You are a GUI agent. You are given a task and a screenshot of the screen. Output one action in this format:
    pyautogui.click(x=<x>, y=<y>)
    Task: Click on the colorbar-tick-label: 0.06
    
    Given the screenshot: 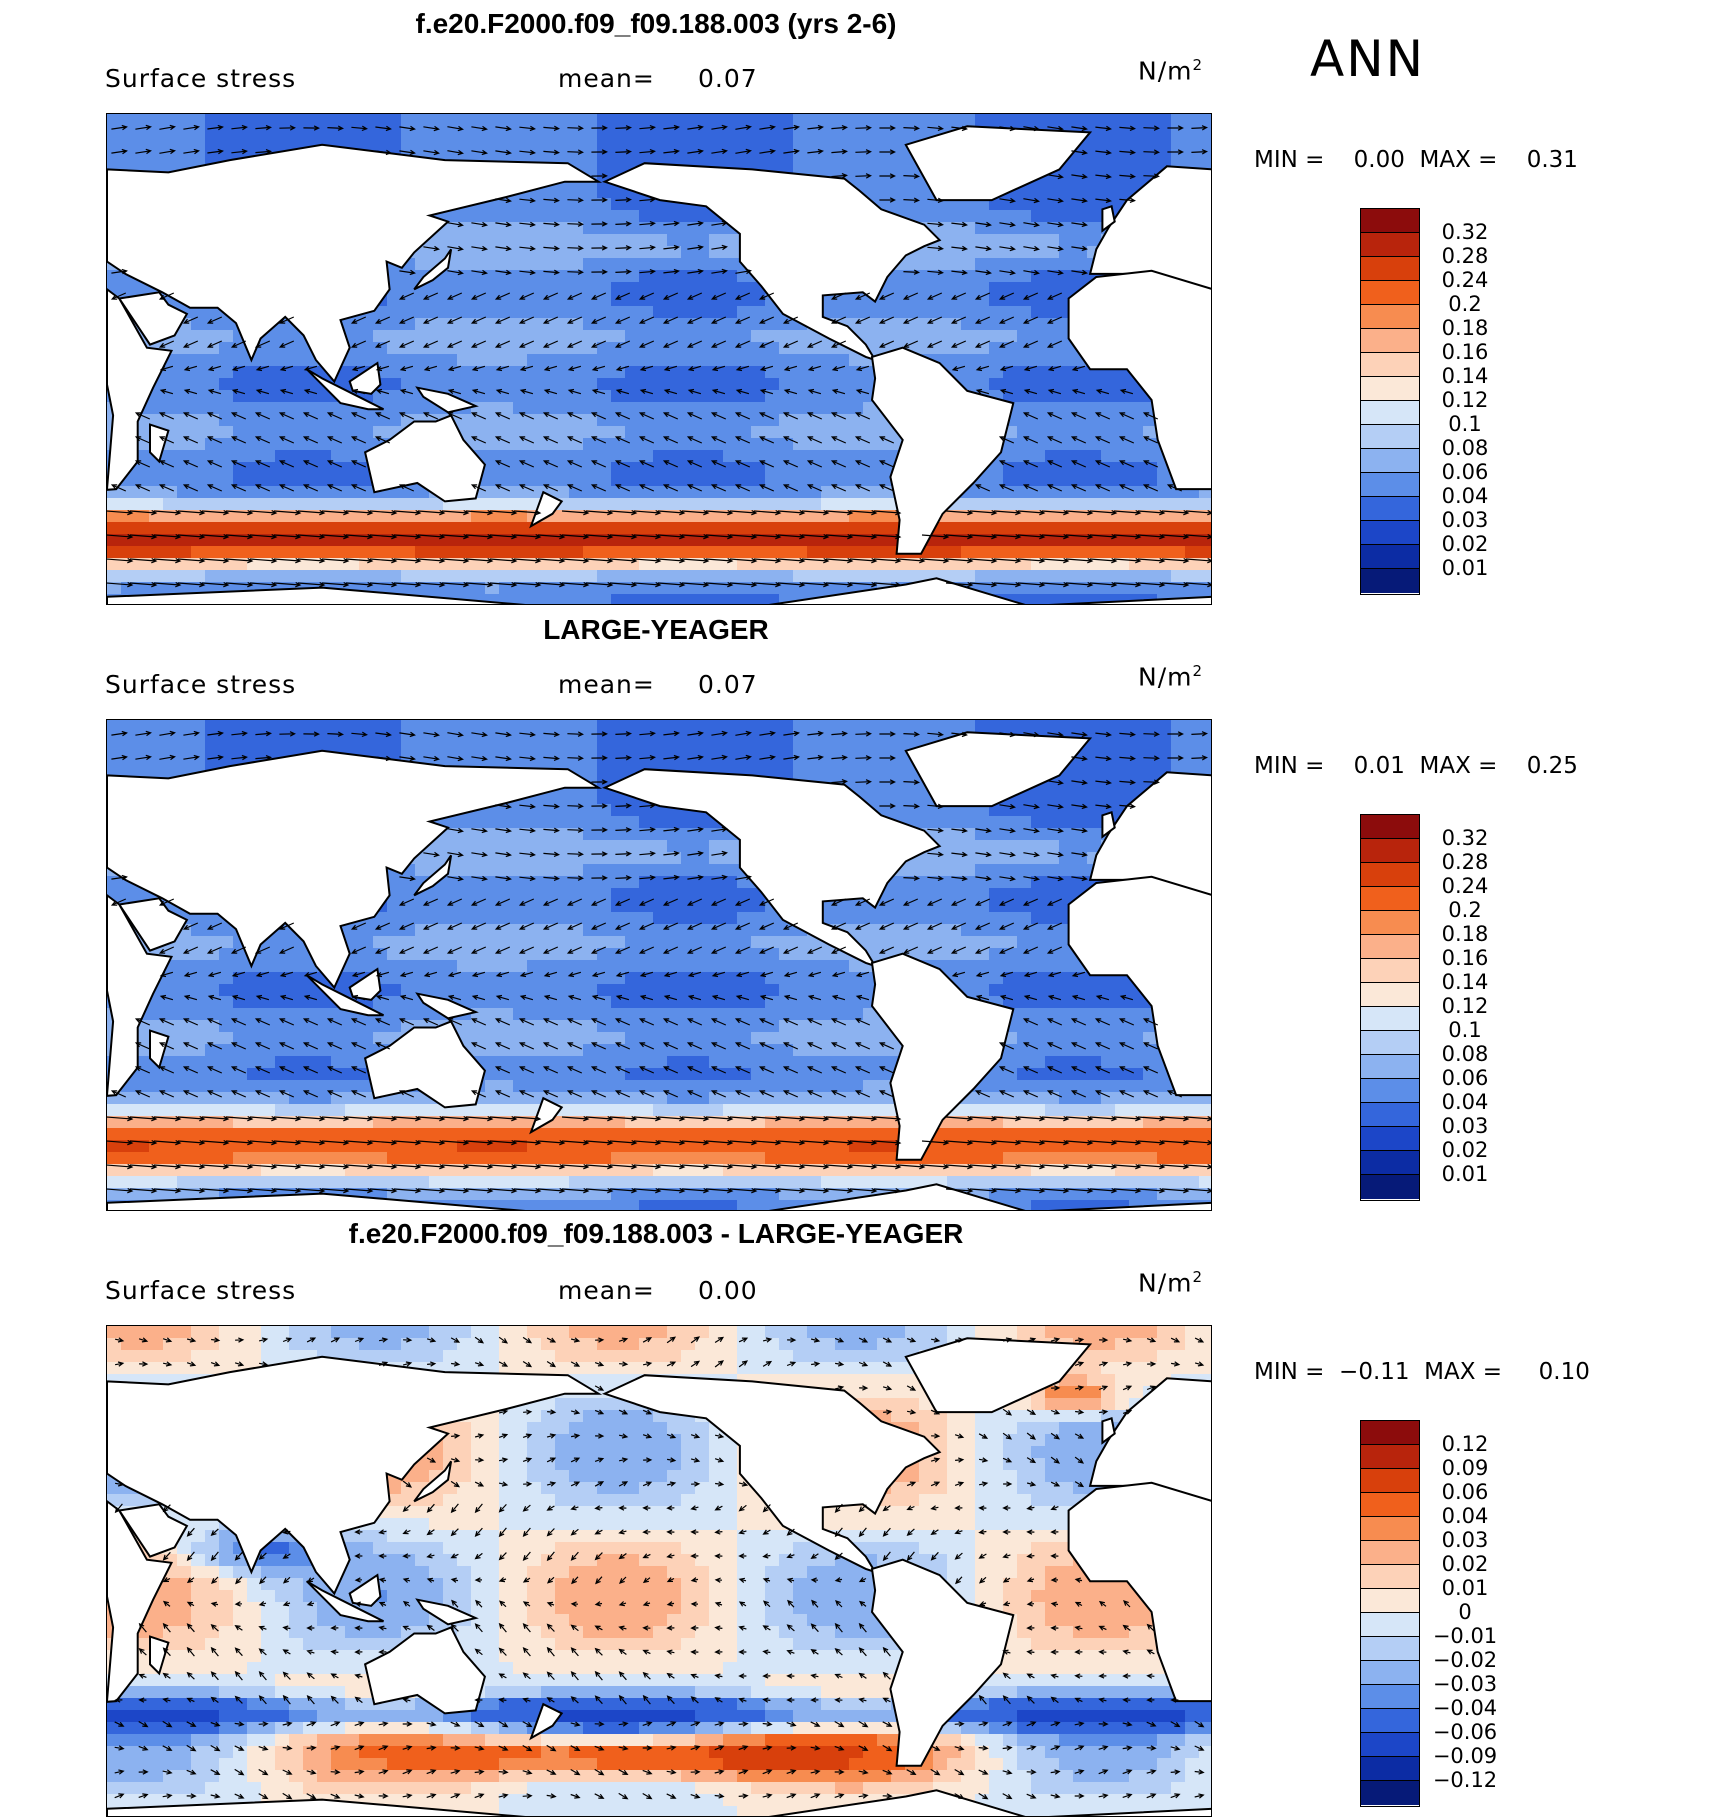 What is the action you would take?
    pyautogui.click(x=1465, y=472)
    